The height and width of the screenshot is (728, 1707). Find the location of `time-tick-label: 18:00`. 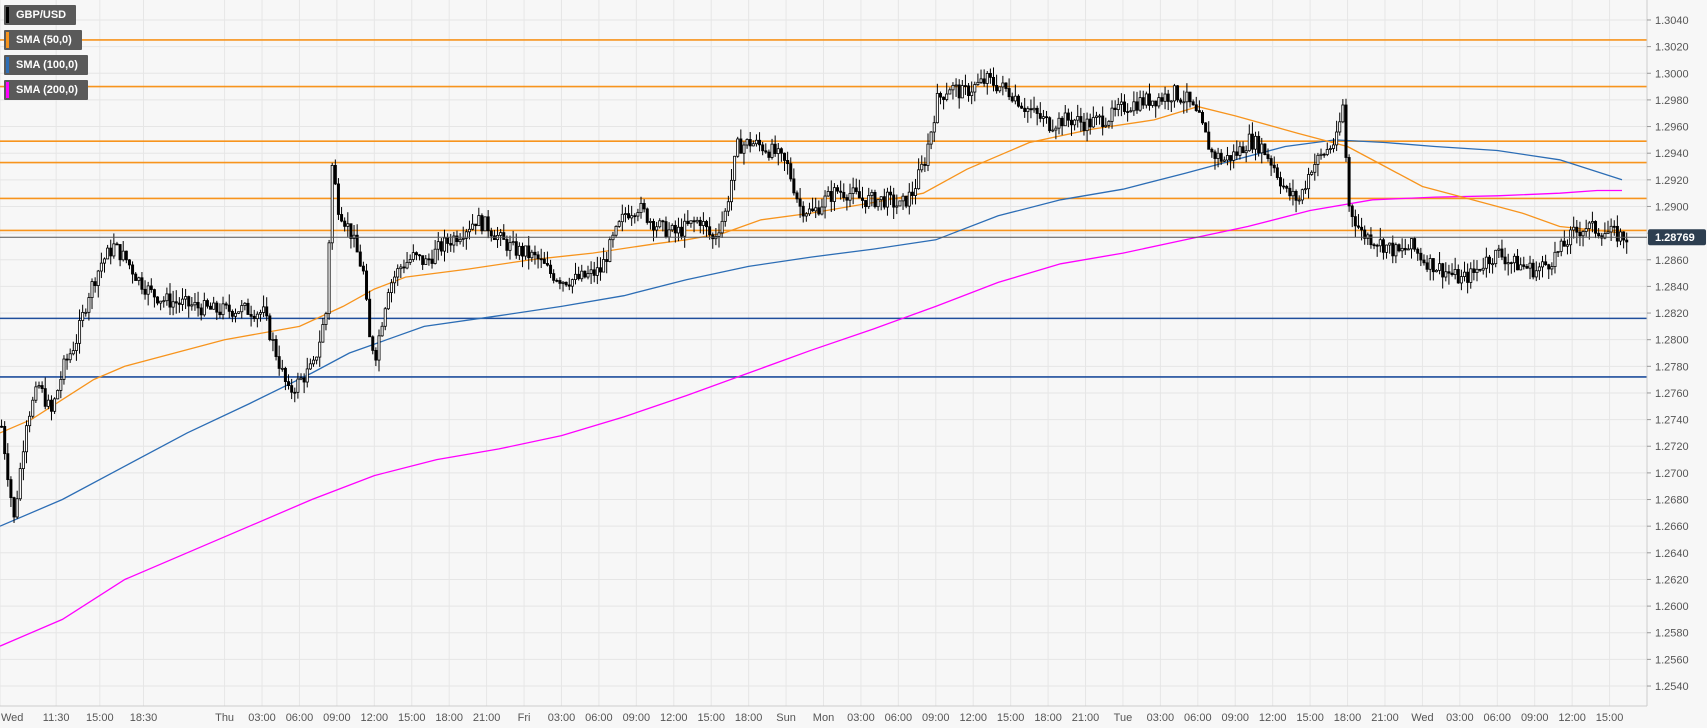

time-tick-label: 18:00 is located at coordinates (1048, 718).